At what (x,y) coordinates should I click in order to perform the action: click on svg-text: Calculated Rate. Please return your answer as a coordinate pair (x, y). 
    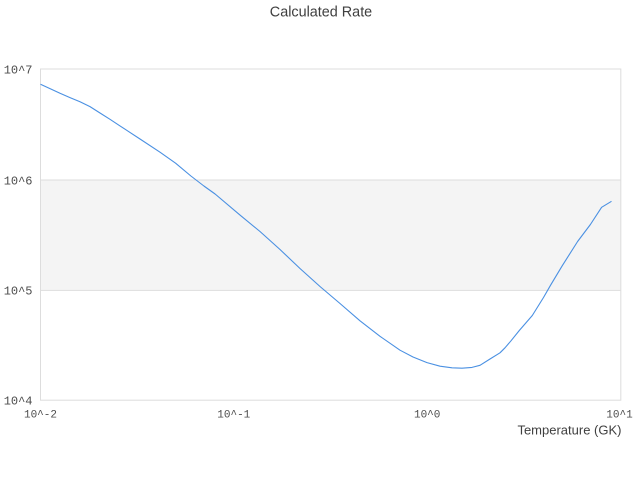
    Looking at the image, I should click on (321, 12).